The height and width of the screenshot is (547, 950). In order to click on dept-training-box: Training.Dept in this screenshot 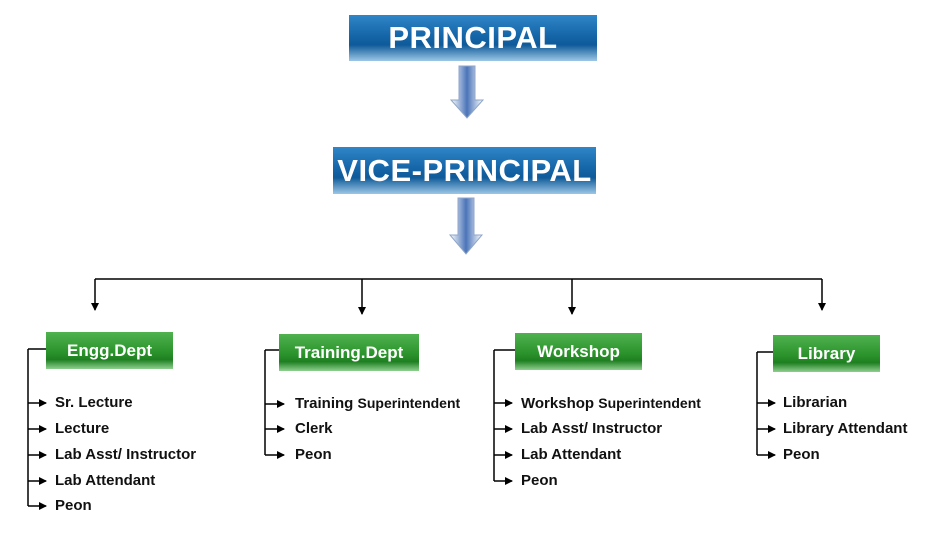, I will do `click(349, 352)`.